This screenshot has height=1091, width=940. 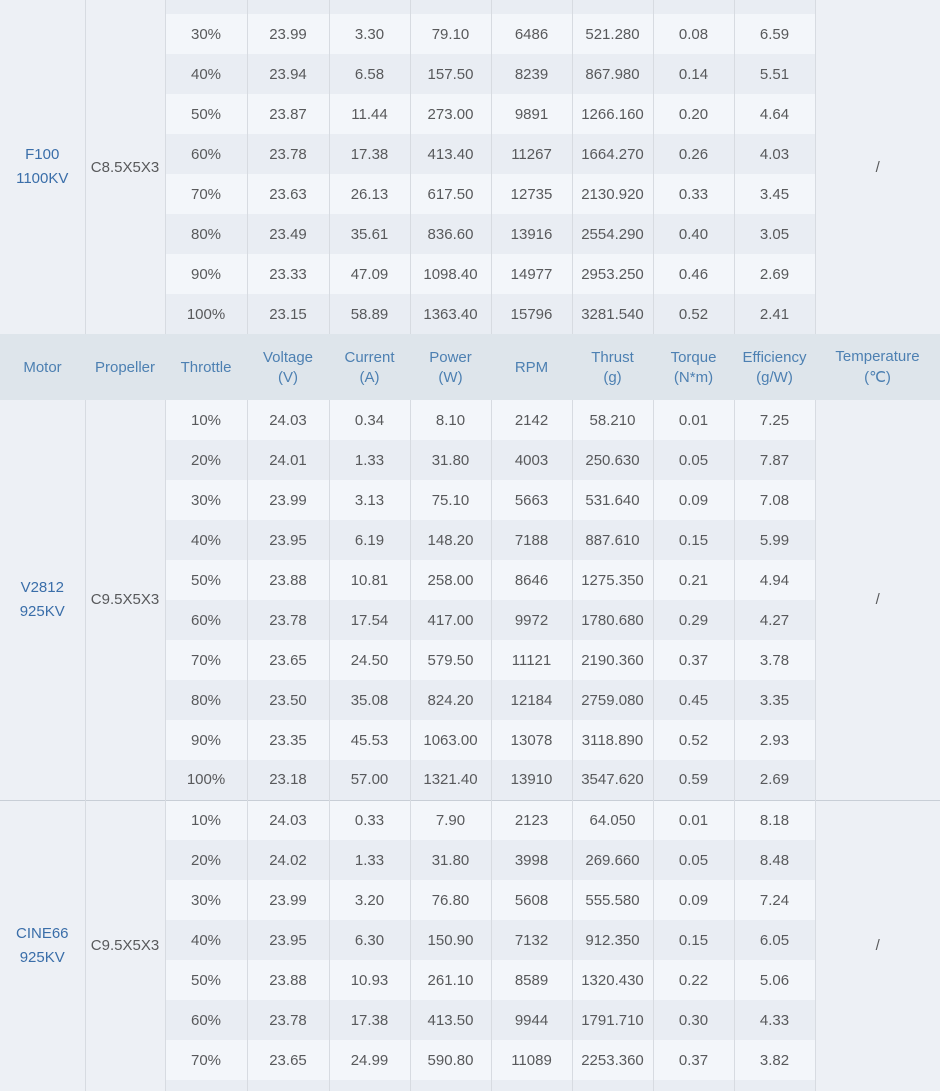 What do you see at coordinates (693, 540) in the screenshot?
I see `cell-torque: 0.15` at bounding box center [693, 540].